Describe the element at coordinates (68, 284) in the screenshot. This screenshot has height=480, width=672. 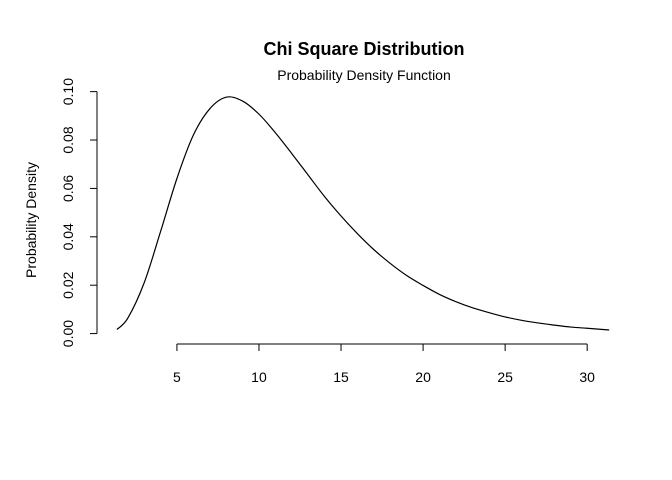
I see `y-tick-label: 0.02` at that location.